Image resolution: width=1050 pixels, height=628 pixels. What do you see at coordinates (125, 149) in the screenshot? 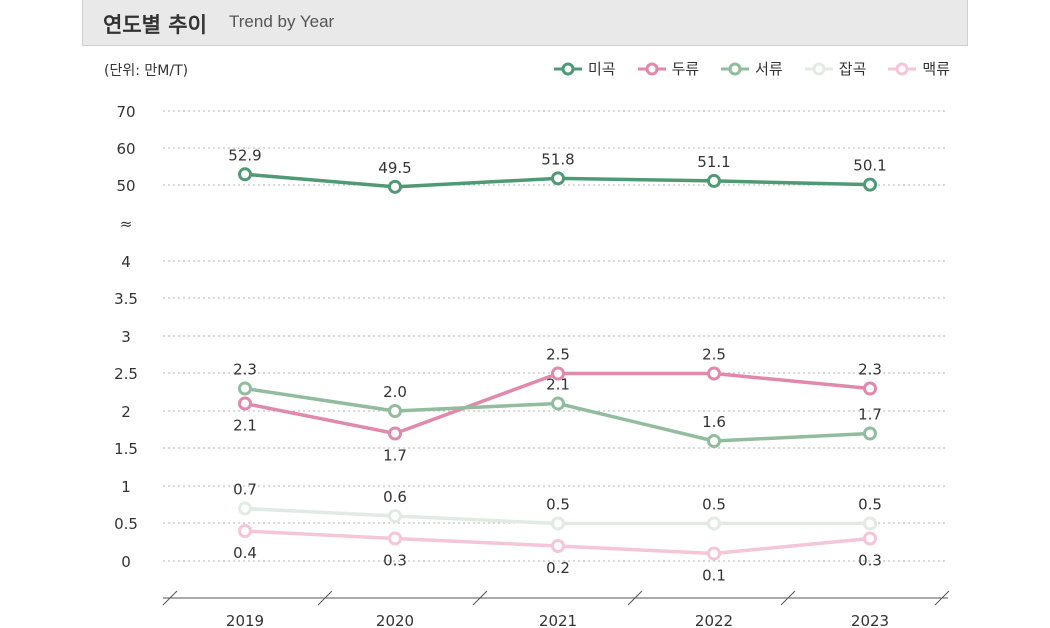
I see `y-tick-label: 60` at bounding box center [125, 149].